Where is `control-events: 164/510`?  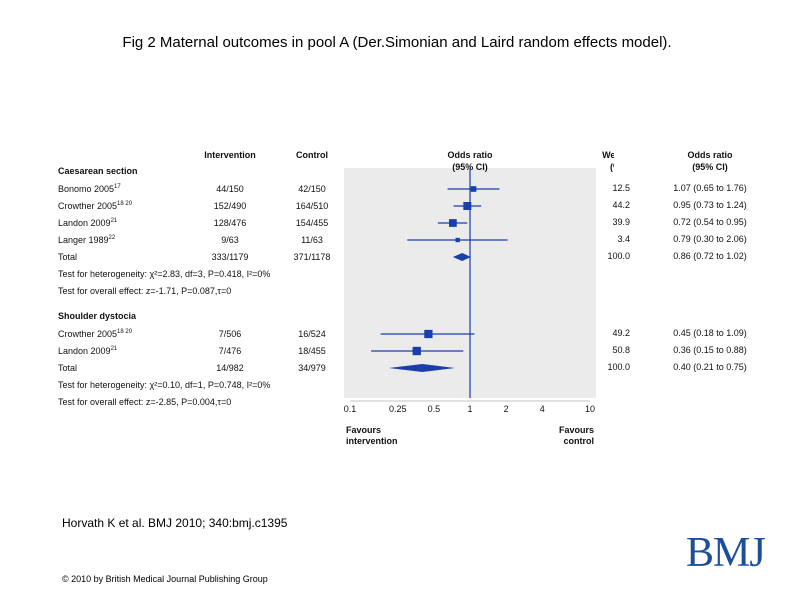 control-events: 164/510 is located at coordinates (312, 206).